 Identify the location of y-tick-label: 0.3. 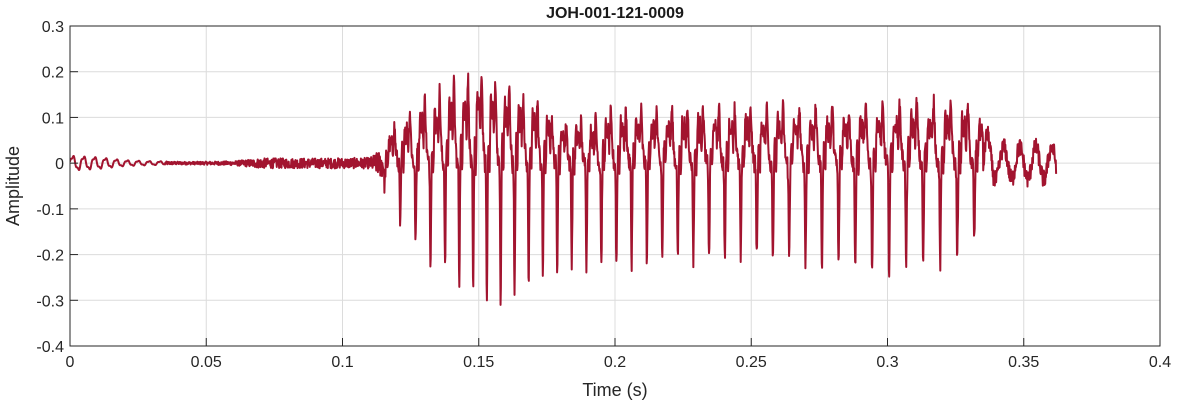
(53, 27).